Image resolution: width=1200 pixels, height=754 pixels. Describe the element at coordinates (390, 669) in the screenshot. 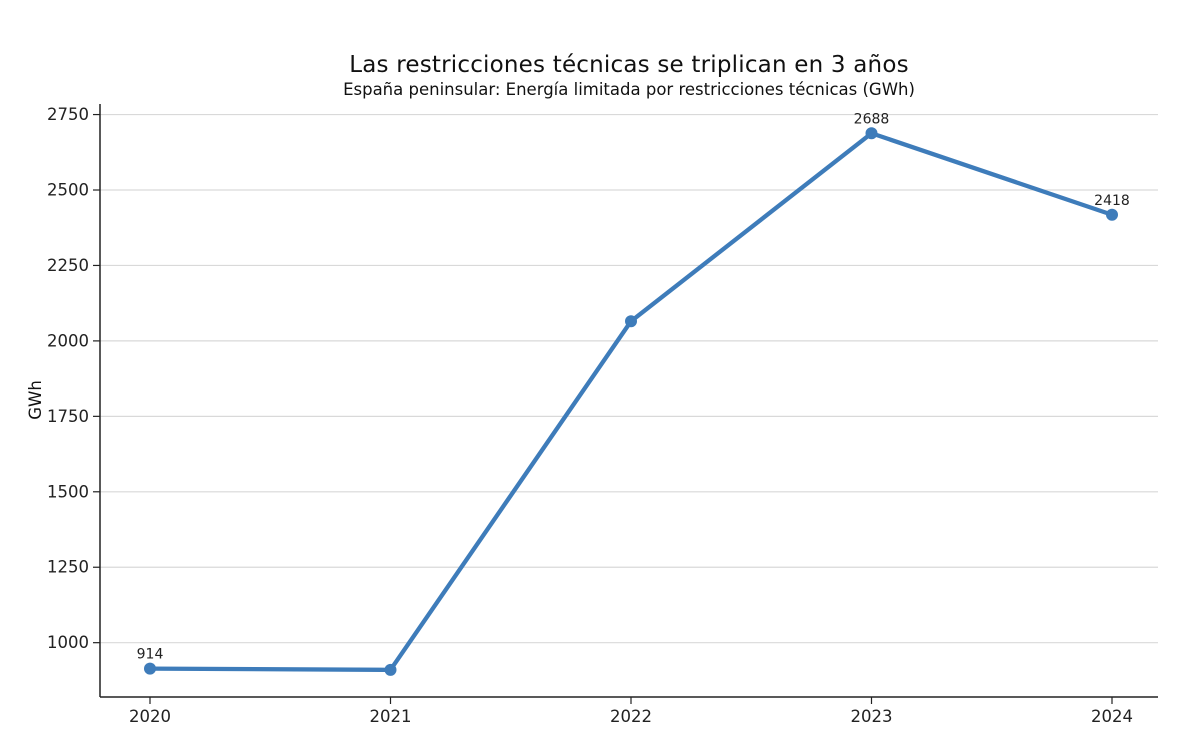

I see `data-point-2021` at that location.